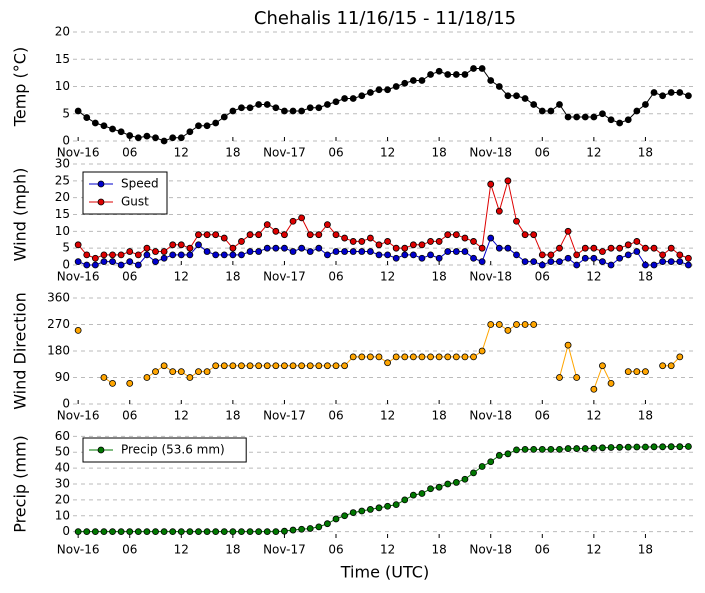 The image size is (705, 593). I want to click on y-tick-label: 90, so click(62, 377).